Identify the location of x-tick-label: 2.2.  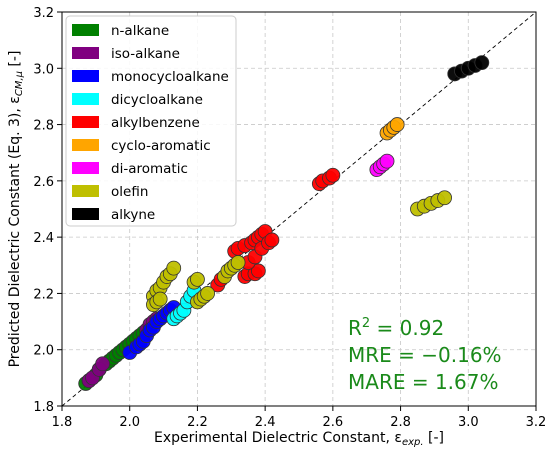
(197, 422).